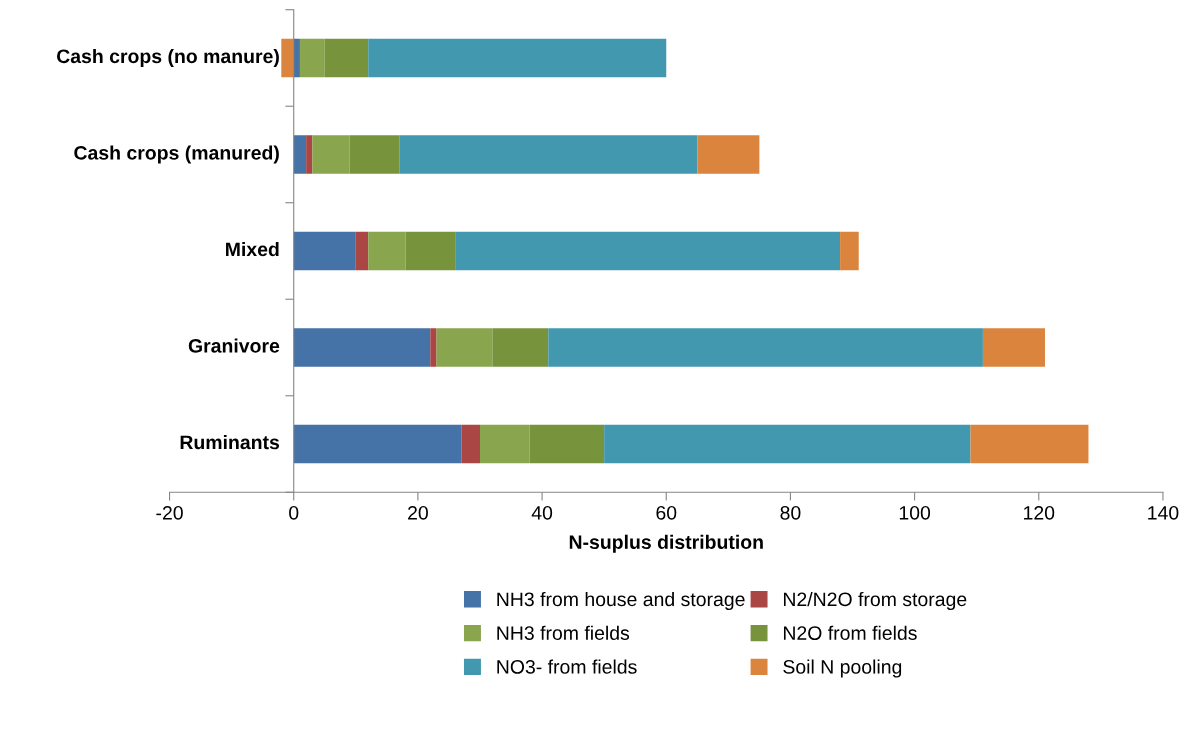  What do you see at coordinates (176, 154) in the screenshot?
I see `y-tick-label: Cash crops (manured)` at bounding box center [176, 154].